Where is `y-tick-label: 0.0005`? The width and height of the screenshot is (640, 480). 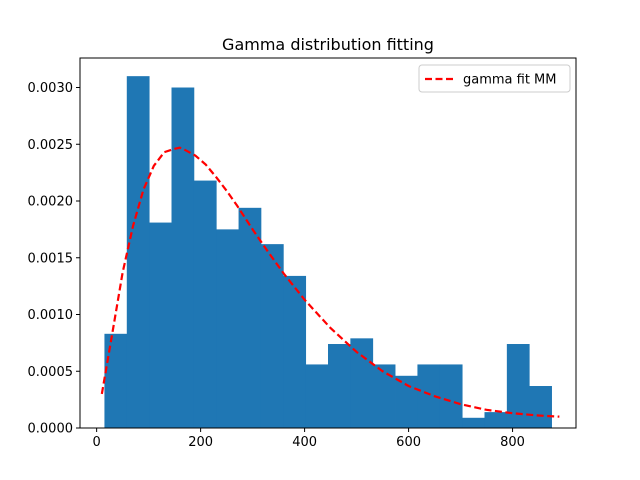 y-tick-label: 0.0005 is located at coordinates (51, 372).